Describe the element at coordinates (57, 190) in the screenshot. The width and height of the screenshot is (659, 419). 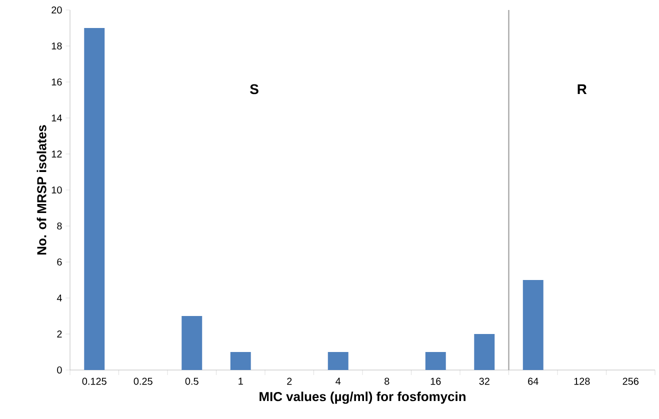
I see `y-tick-label: 10` at that location.